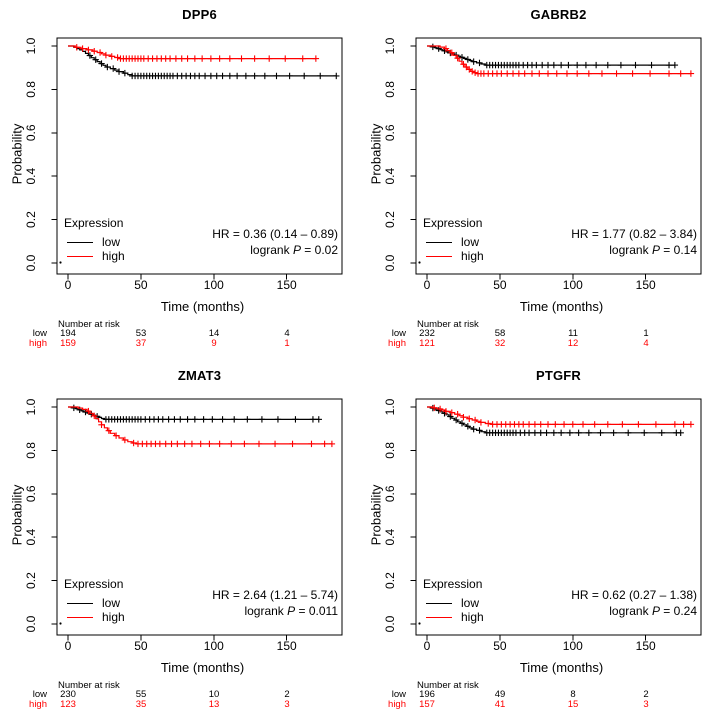 This screenshot has height=722, width=719. I want to click on hazard-ratio-text: HR = 0.62 (0.27 – 1.38), so click(634, 595).